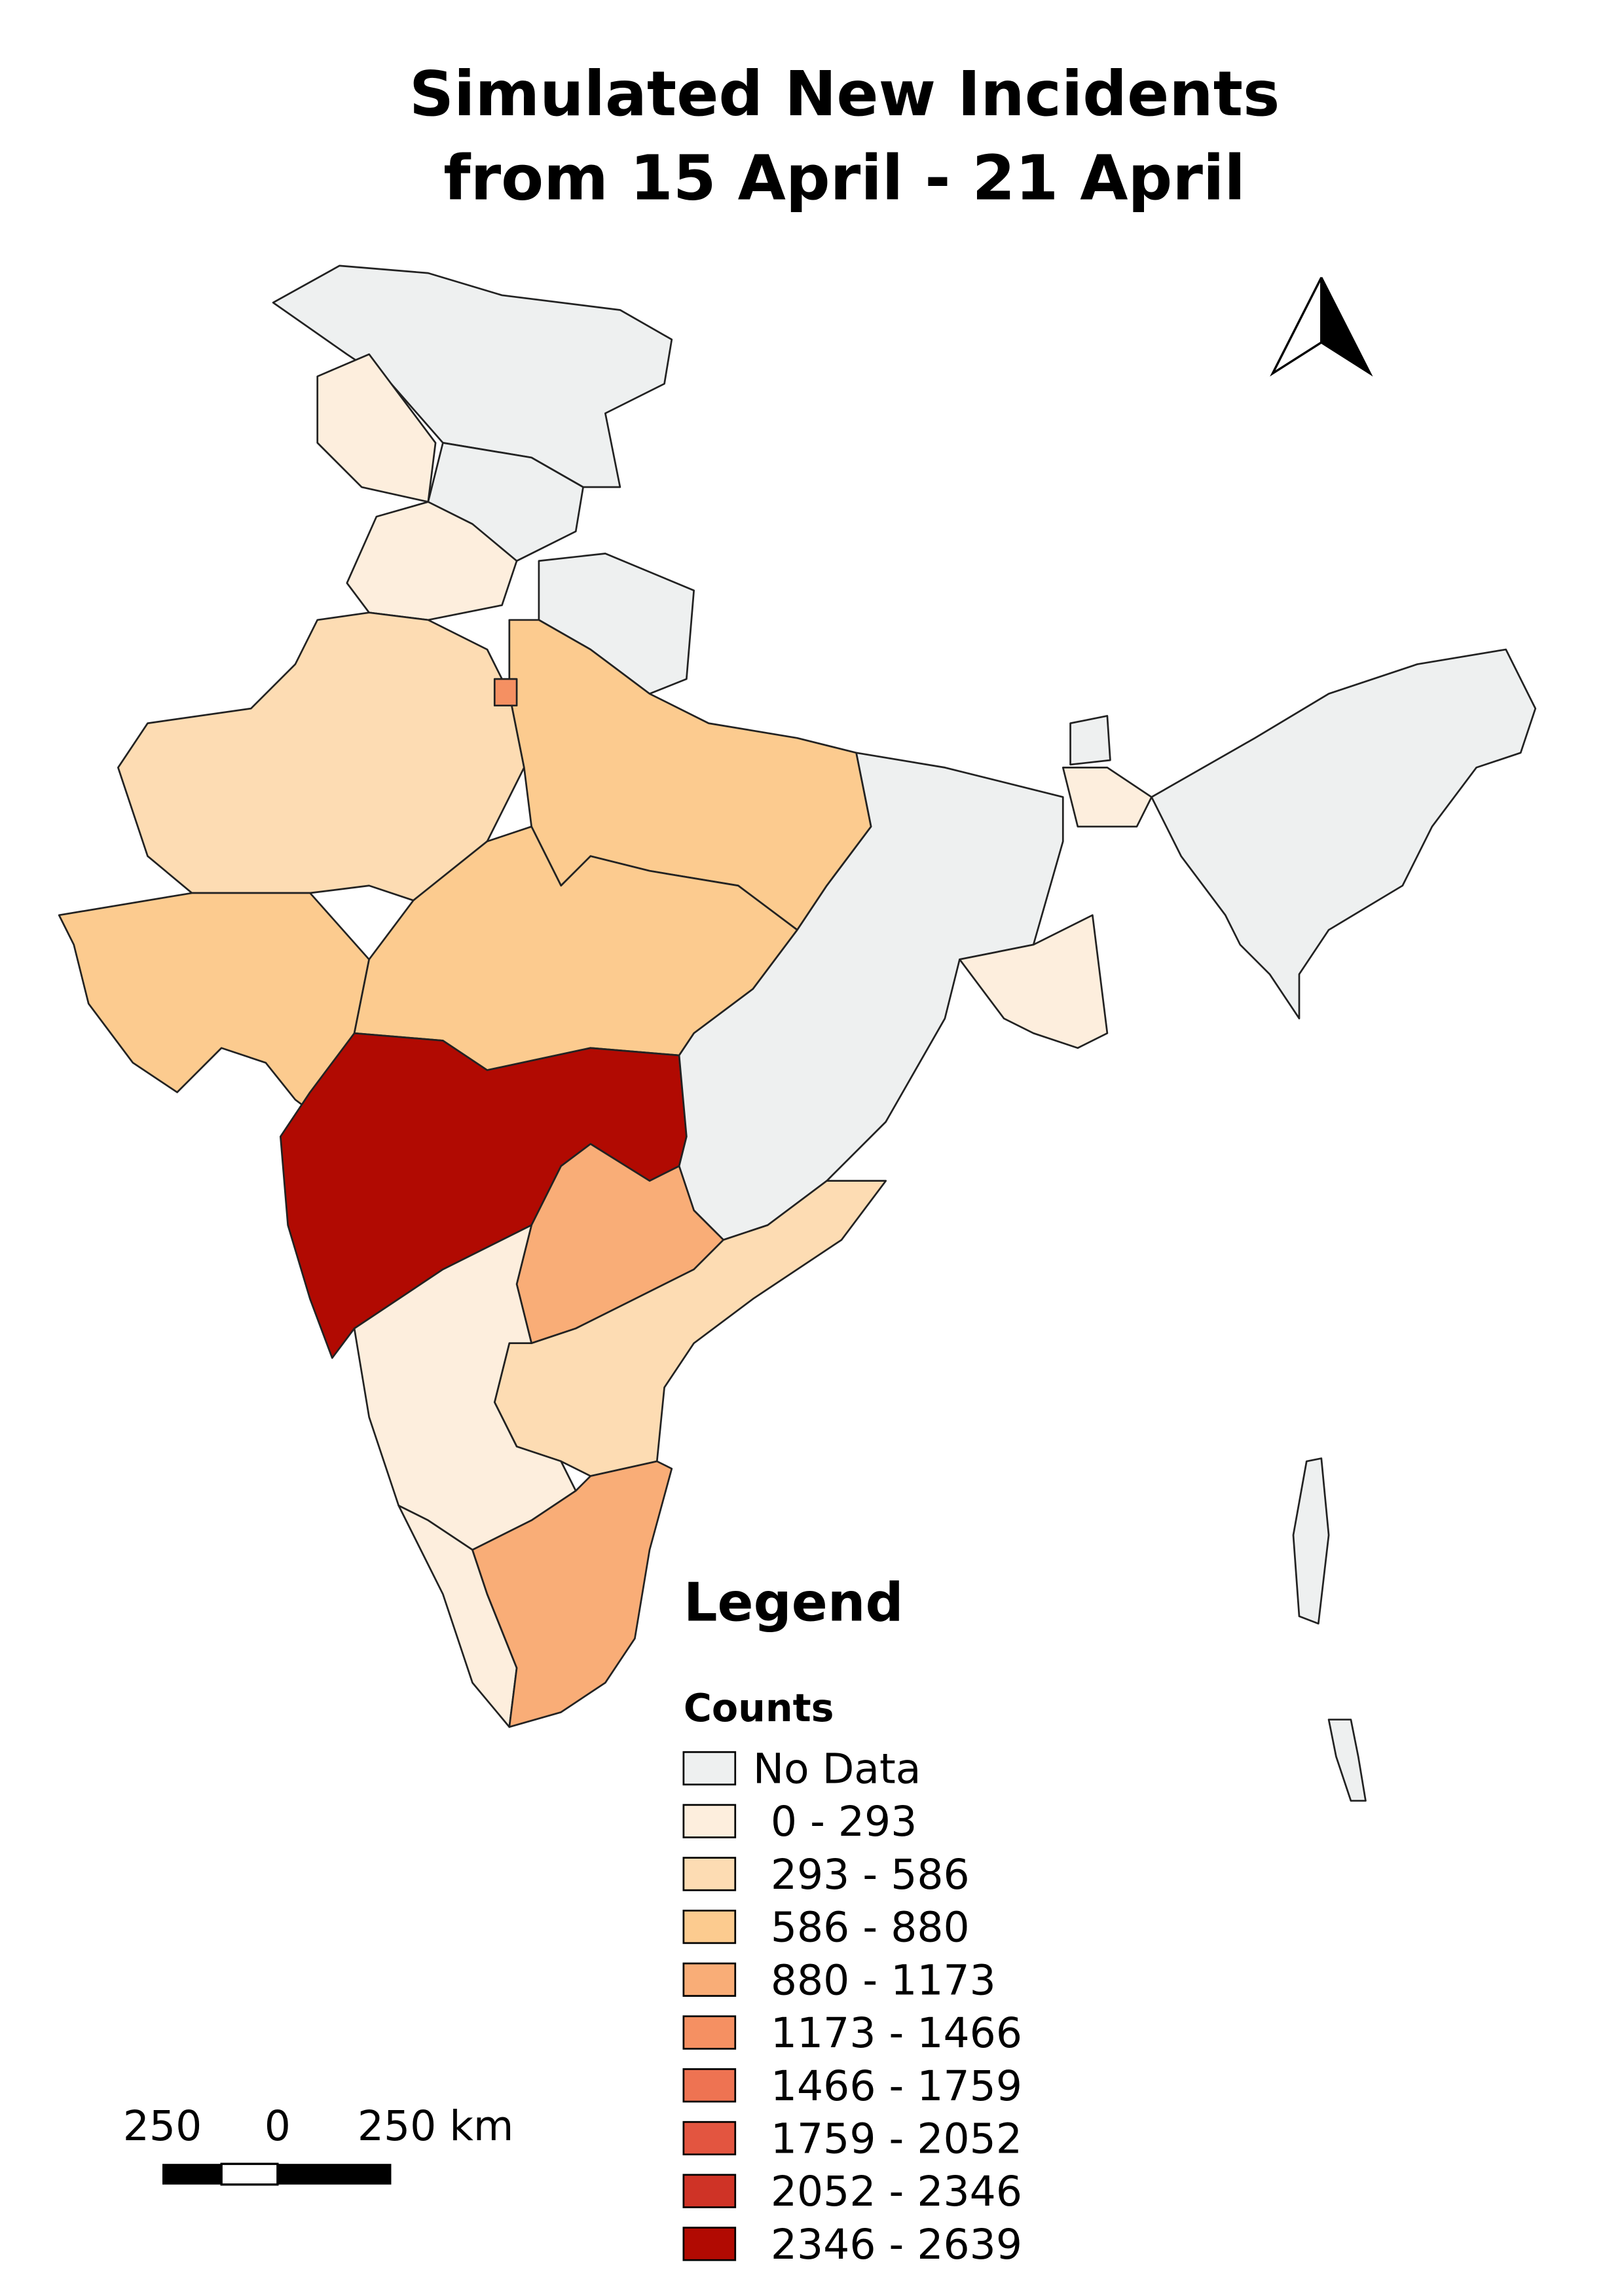 Image resolution: width=1624 pixels, height=2296 pixels. Describe the element at coordinates (759, 1708) in the screenshot. I see `legend-subtitle: Counts` at that location.